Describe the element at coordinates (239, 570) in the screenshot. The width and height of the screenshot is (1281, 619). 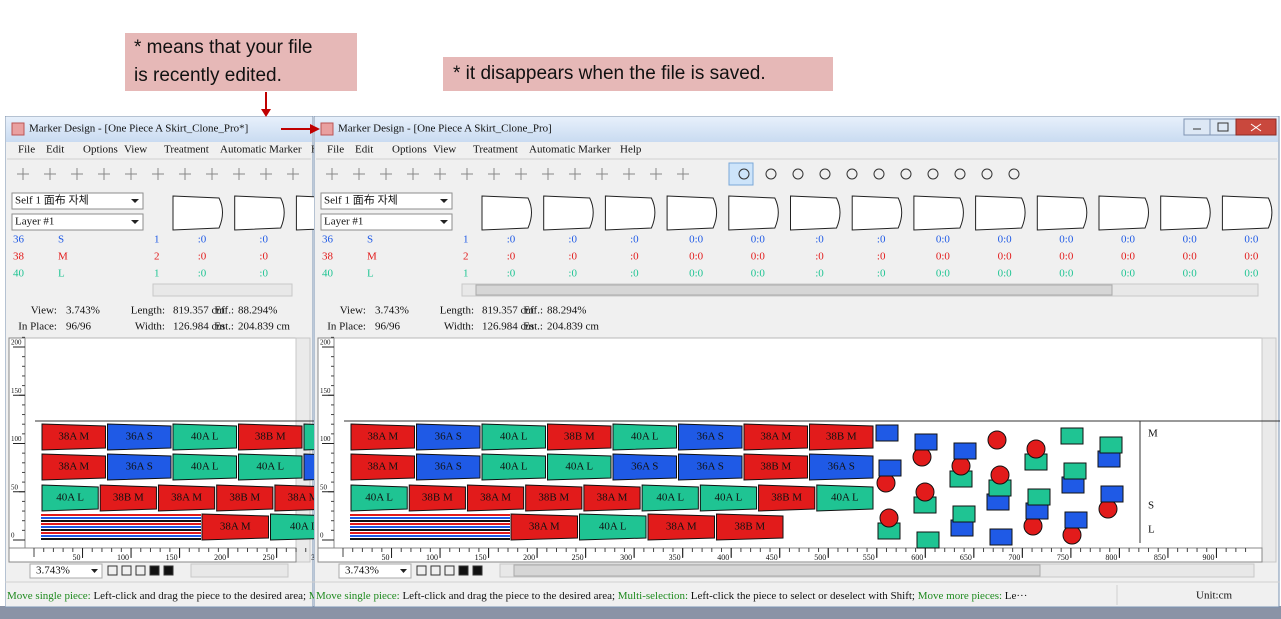
I see `scrollbar` at that location.